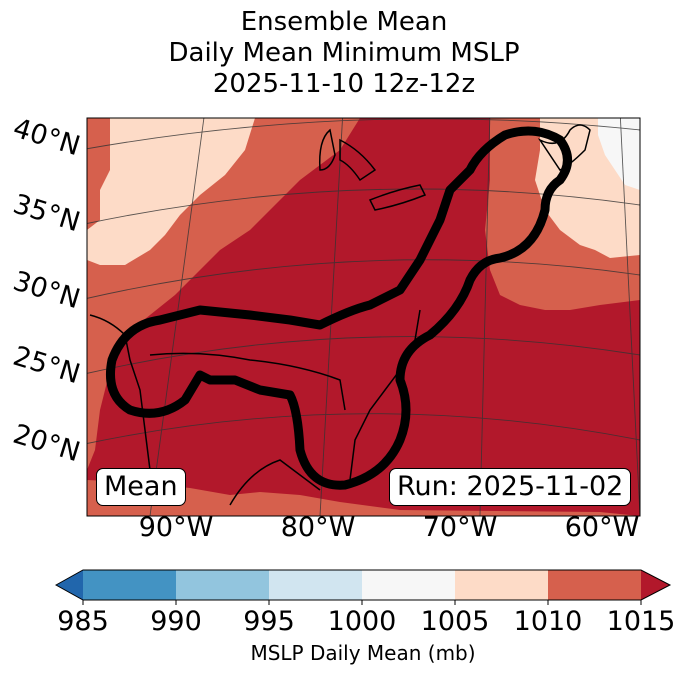  What do you see at coordinates (176, 527) in the screenshot?
I see `lon-label-90w: 90°W` at bounding box center [176, 527].